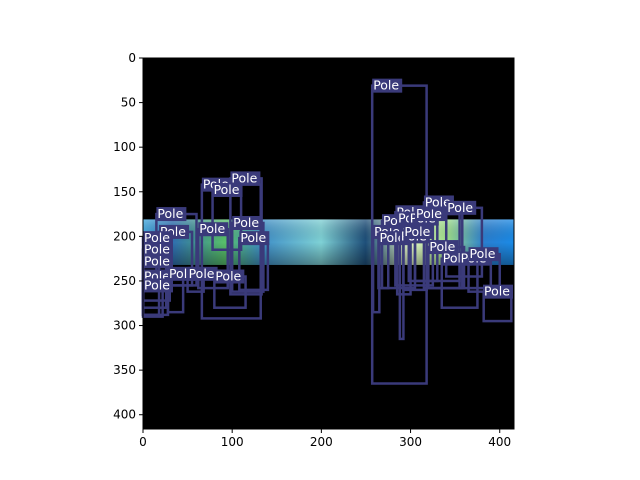  I want to click on x-tick-label: 100, so click(232, 442).